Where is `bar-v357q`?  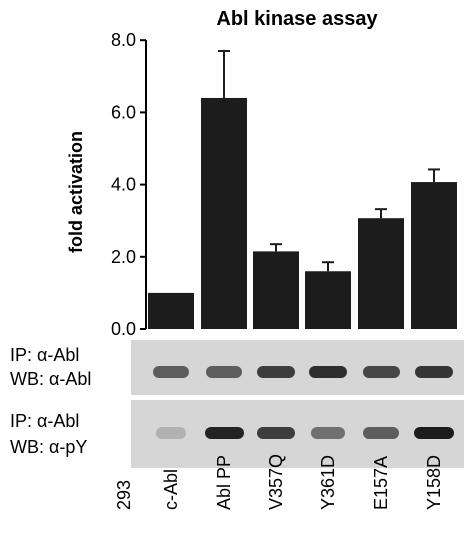
bar-v357q is located at coordinates (276, 290).